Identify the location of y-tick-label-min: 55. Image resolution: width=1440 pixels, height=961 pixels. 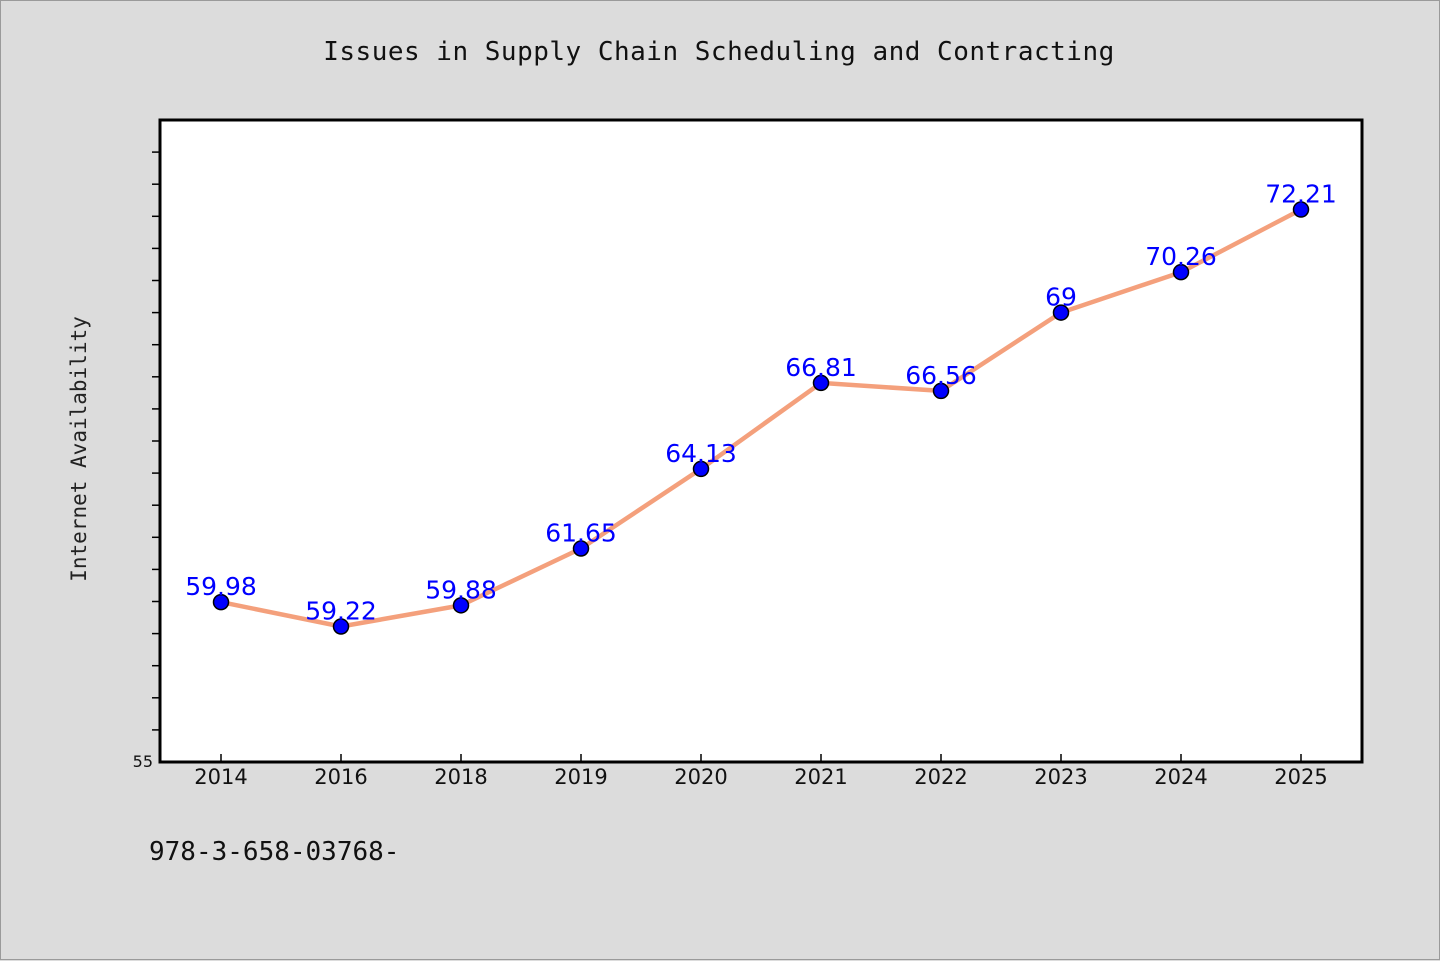
(143, 761).